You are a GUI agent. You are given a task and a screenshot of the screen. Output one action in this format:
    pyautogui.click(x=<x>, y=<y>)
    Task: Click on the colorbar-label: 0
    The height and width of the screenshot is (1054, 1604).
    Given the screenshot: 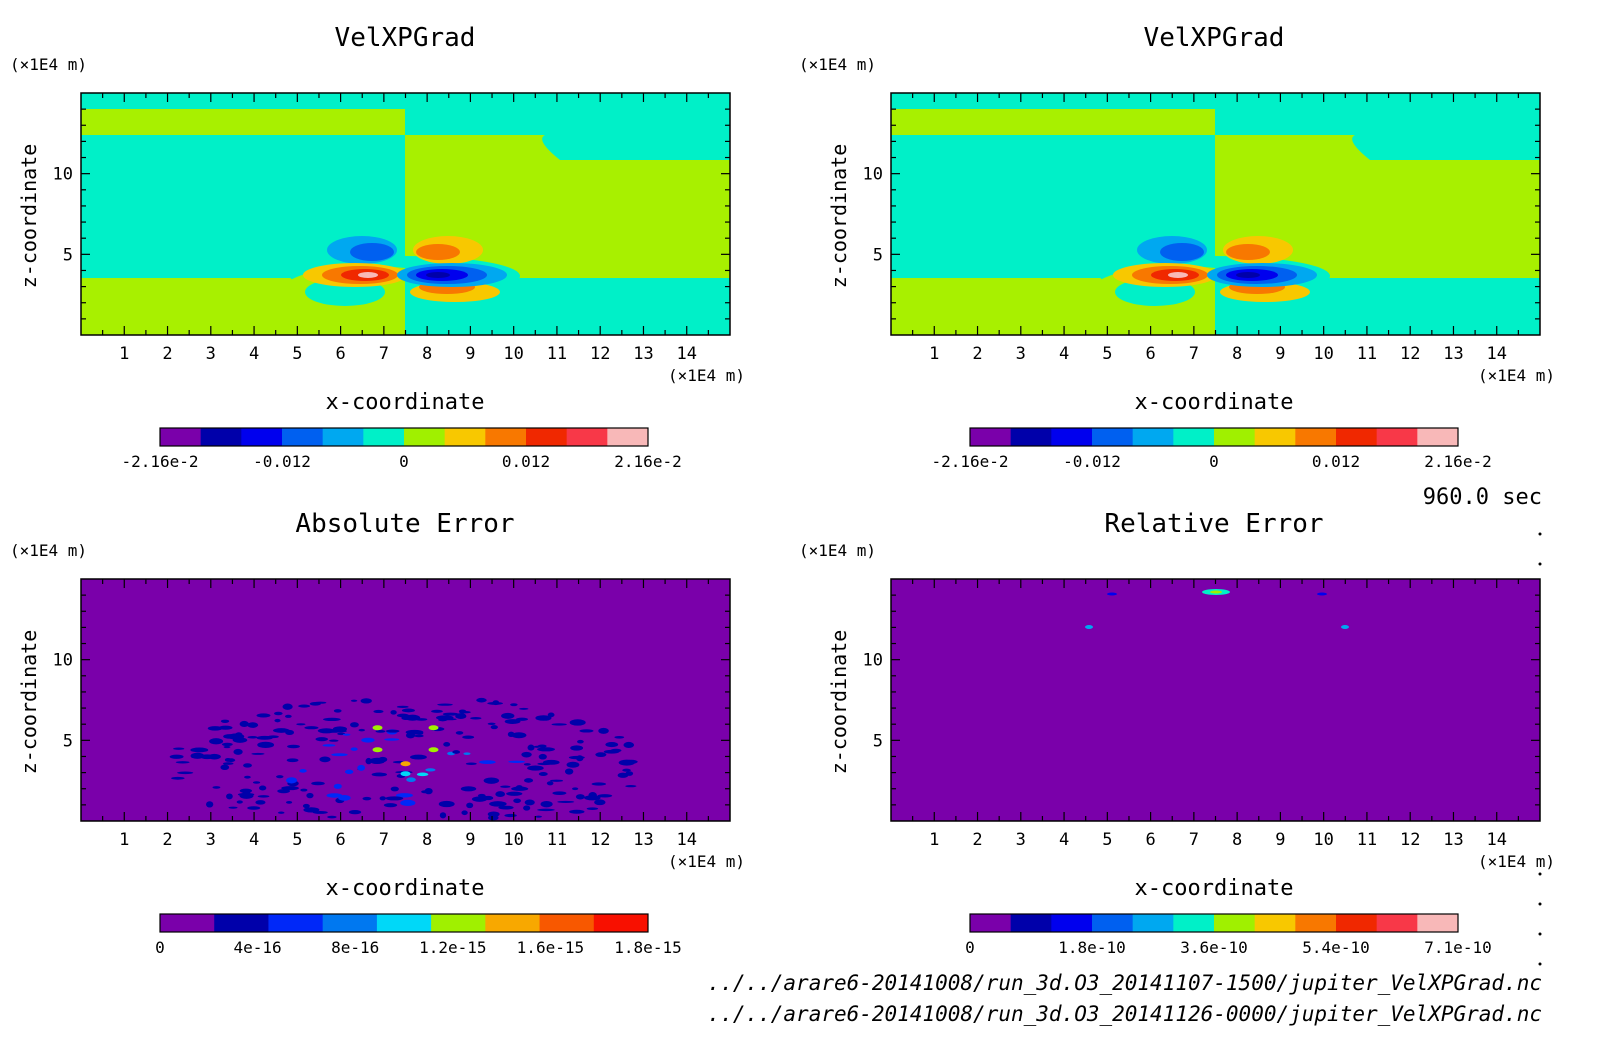 What is the action you would take?
    pyautogui.click(x=970, y=947)
    